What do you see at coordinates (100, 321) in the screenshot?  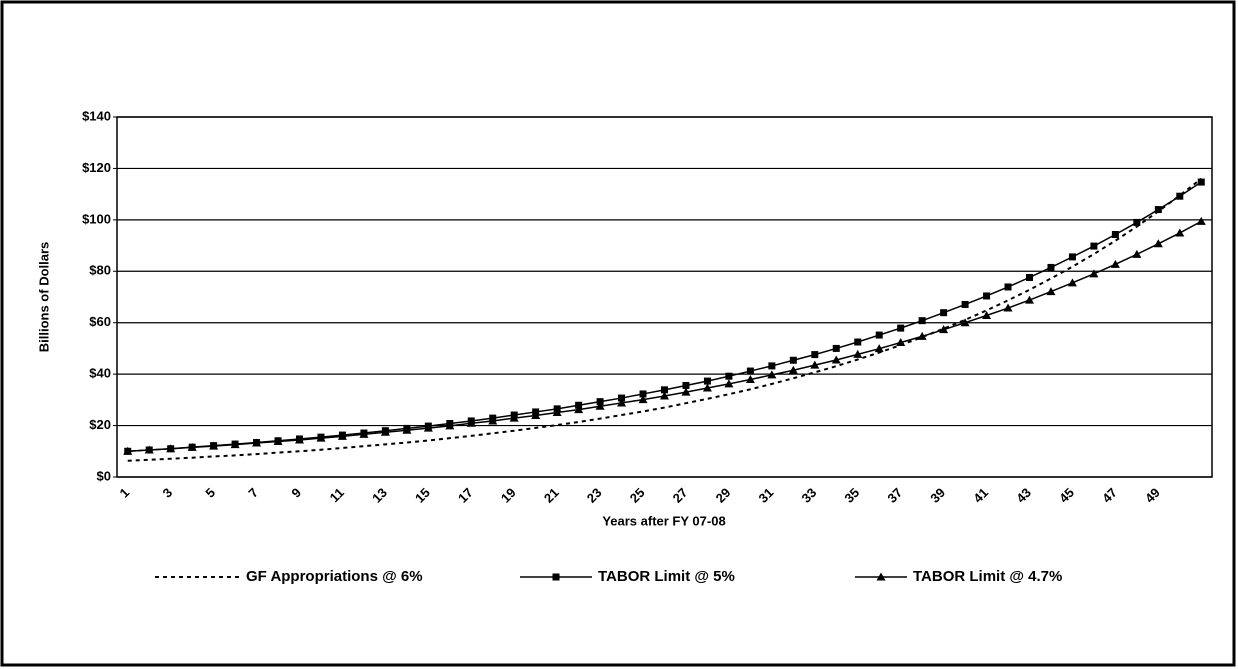 I see `y-tick-label: $60` at bounding box center [100, 321].